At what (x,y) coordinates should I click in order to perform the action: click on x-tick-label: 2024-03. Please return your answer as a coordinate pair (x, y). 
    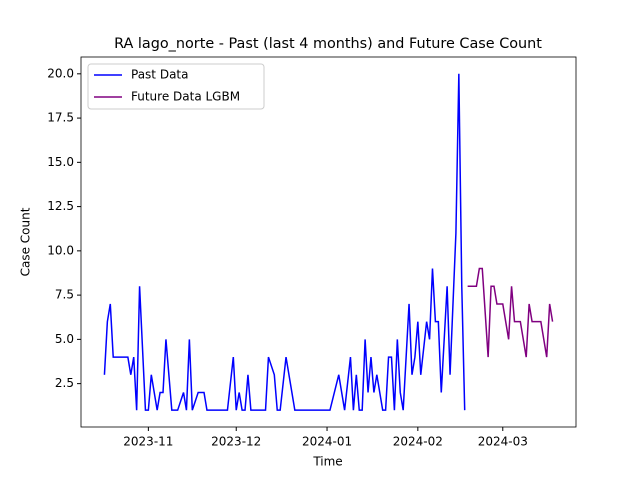
    Looking at the image, I should click on (503, 442).